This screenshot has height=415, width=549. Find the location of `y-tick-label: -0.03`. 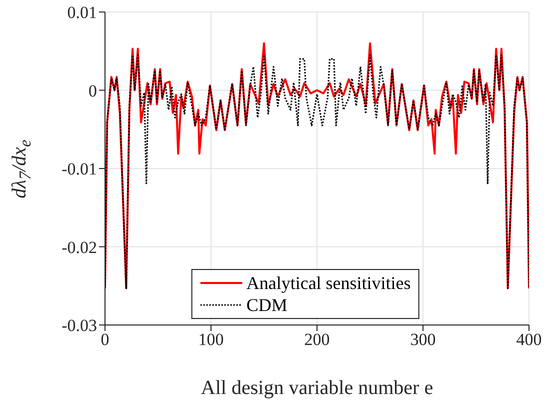

y-tick-label: -0.03 is located at coordinates (79, 326).